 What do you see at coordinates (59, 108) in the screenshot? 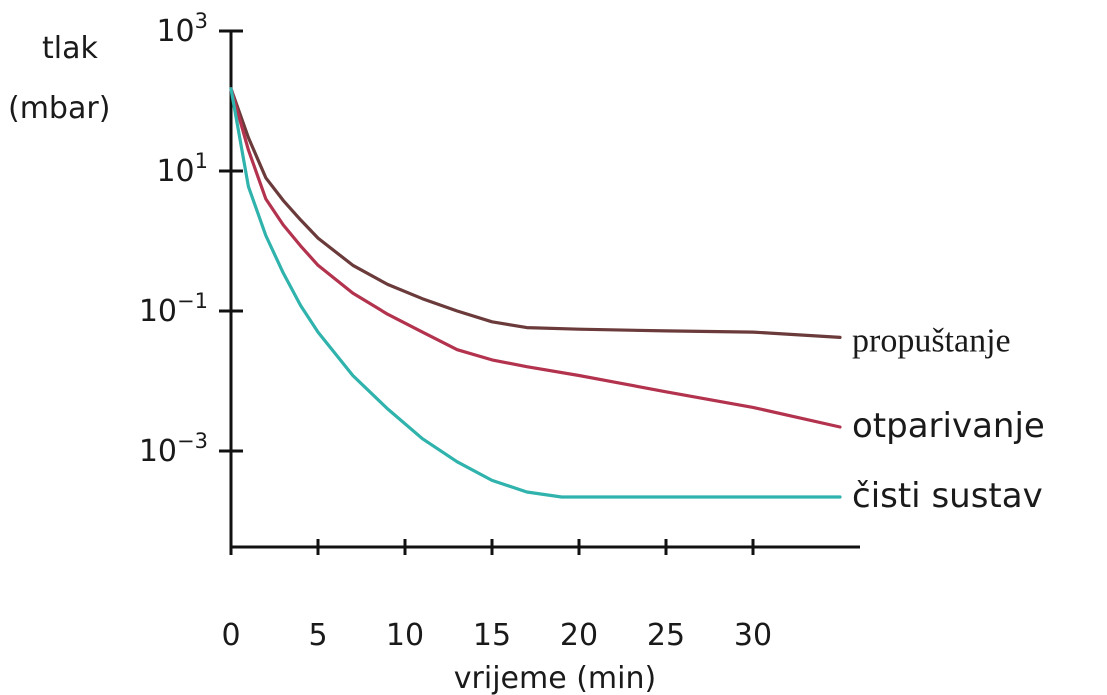
I see `y-axis-title-line2: (mbar)` at bounding box center [59, 108].